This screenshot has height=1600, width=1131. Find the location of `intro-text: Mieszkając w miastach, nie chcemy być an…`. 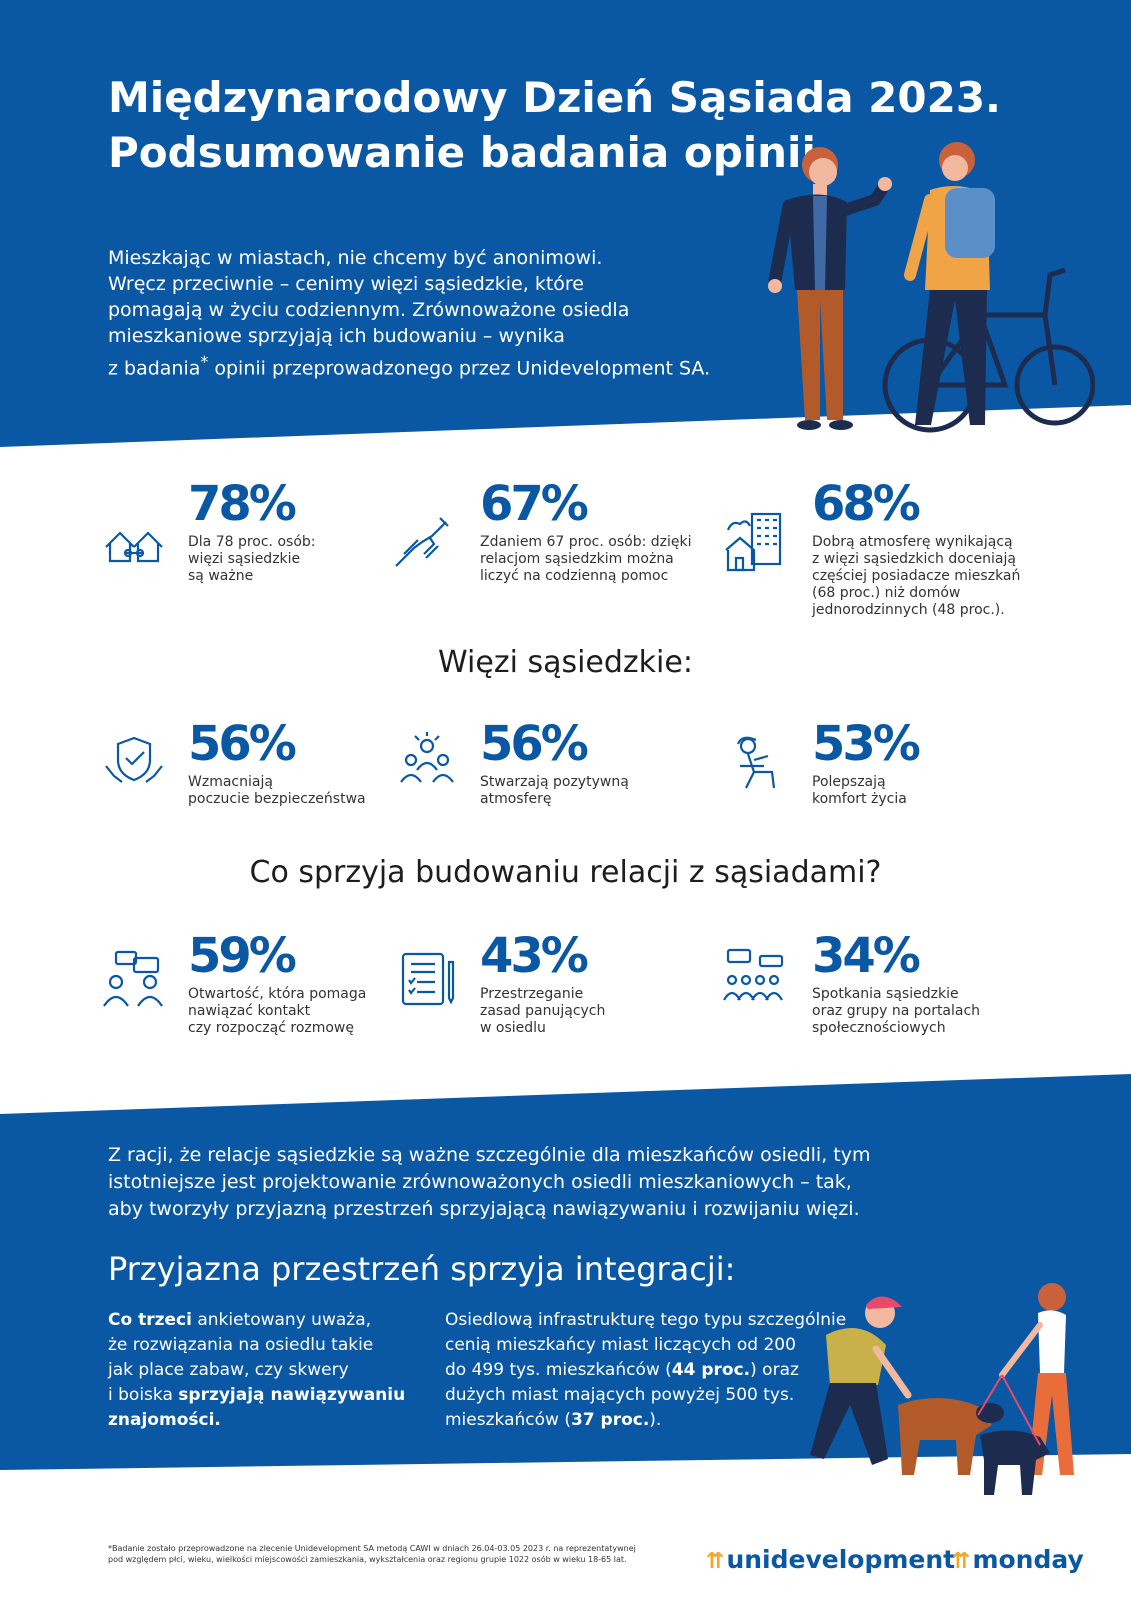

intro-text: Mieszkając w miastach, nie chcemy być an… is located at coordinates (409, 313).